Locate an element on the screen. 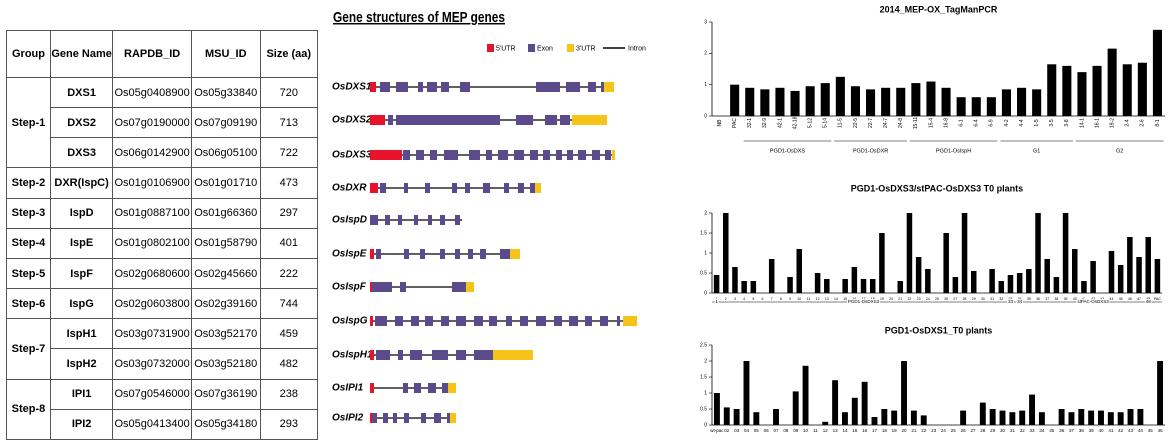 Image resolution: width=1170 pixels, height=443 pixels. x-tick-label: 43 is located at coordinates (1131, 430).